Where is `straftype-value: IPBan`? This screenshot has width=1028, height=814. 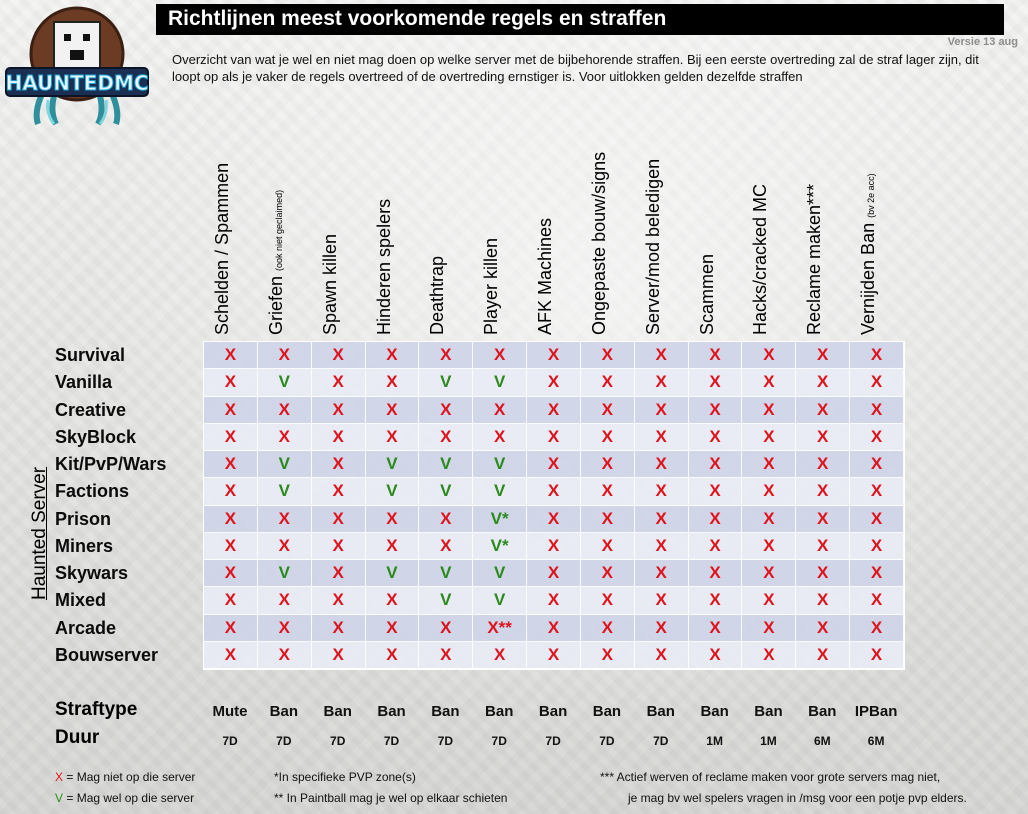 straftype-value: IPBan is located at coordinates (876, 711).